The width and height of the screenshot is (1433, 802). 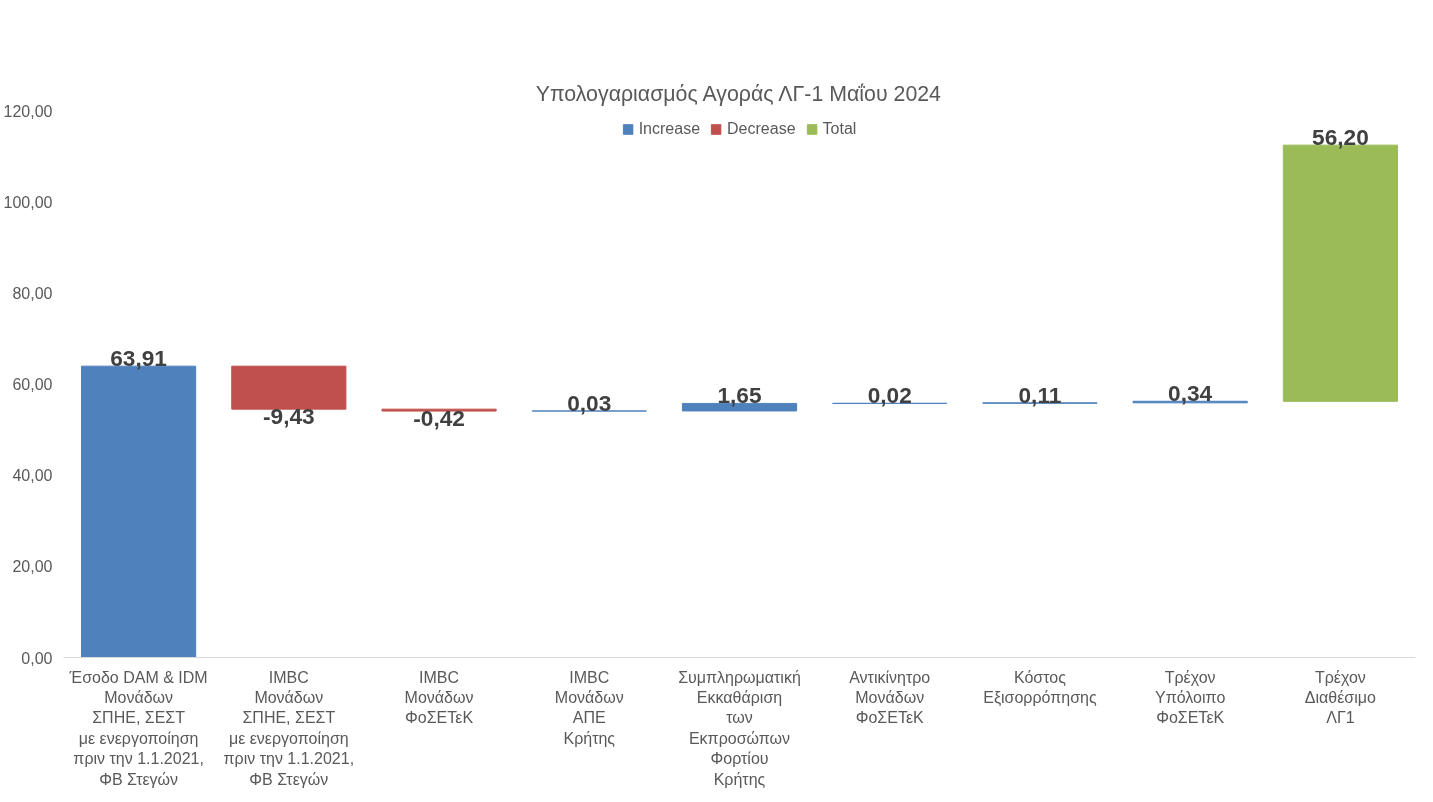 What do you see at coordinates (839, 129) in the screenshot?
I see `legend-label: Total` at bounding box center [839, 129].